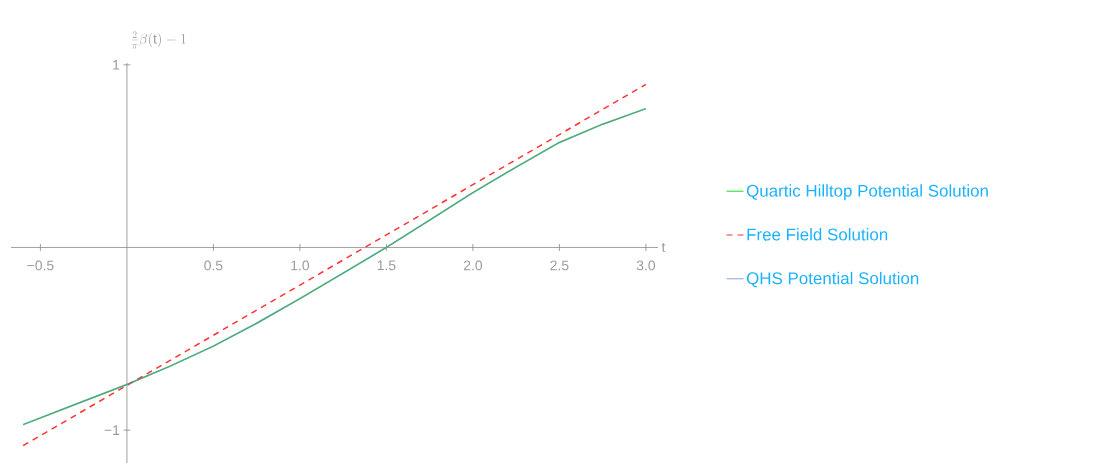 The height and width of the screenshot is (463, 1113). I want to click on y-tick-label: 1, so click(116, 64).